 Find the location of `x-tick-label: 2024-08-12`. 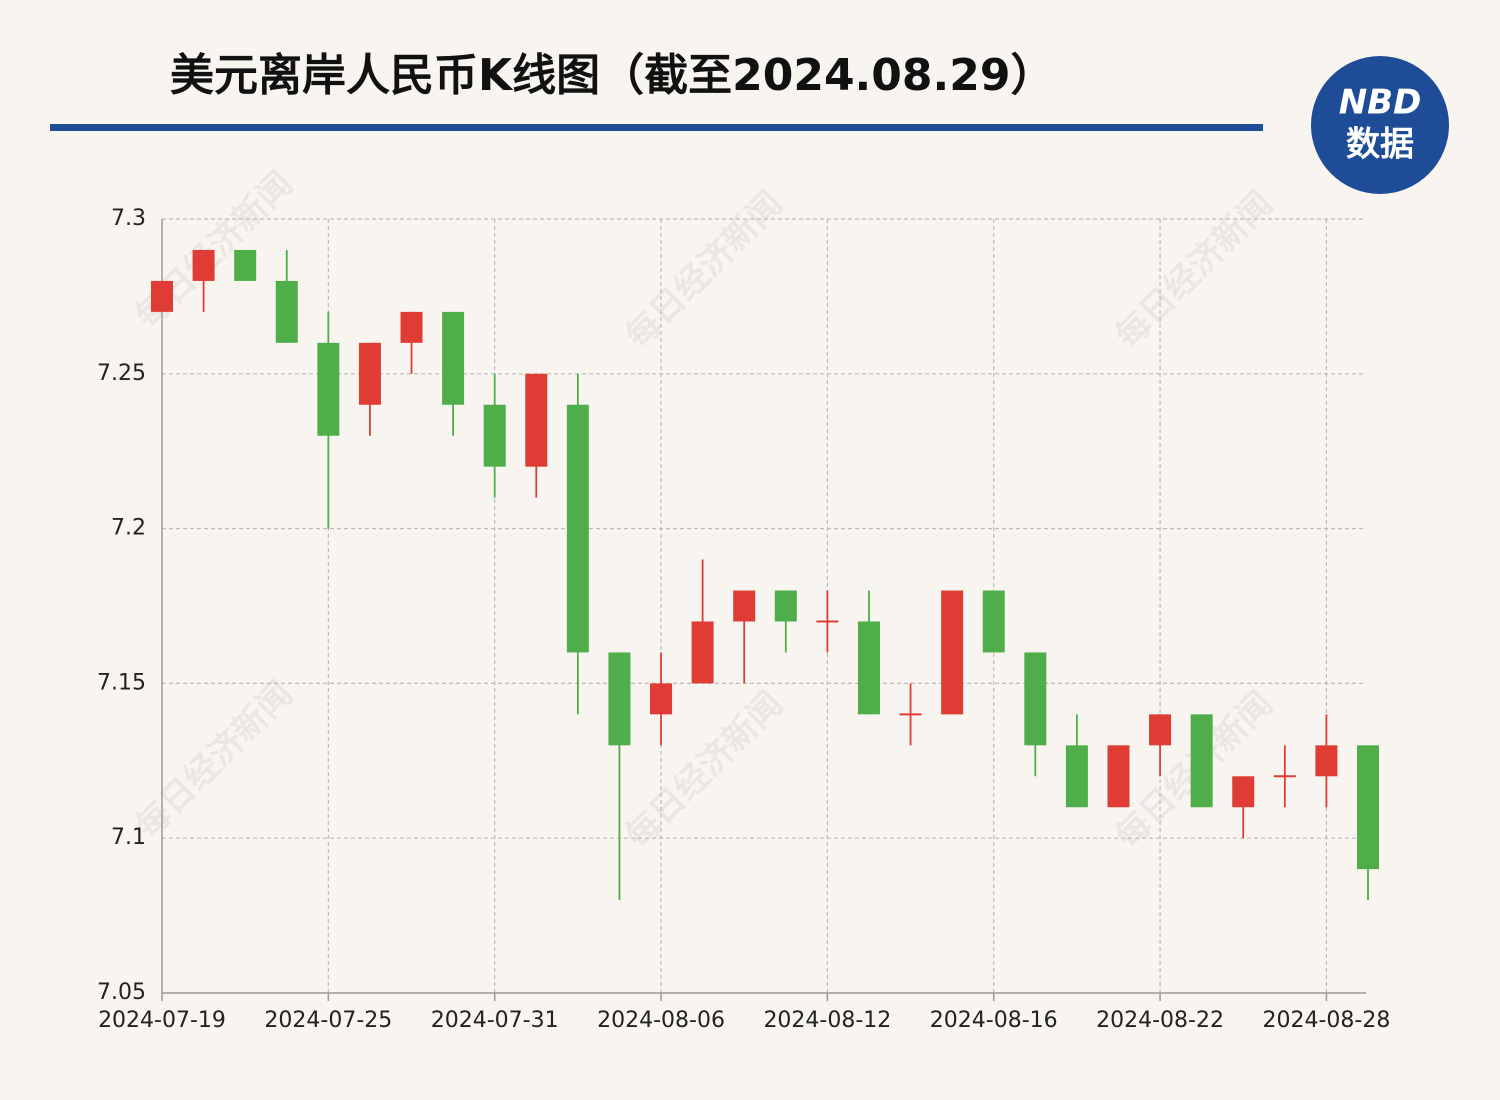

x-tick-label: 2024-08-12 is located at coordinates (827, 1020).